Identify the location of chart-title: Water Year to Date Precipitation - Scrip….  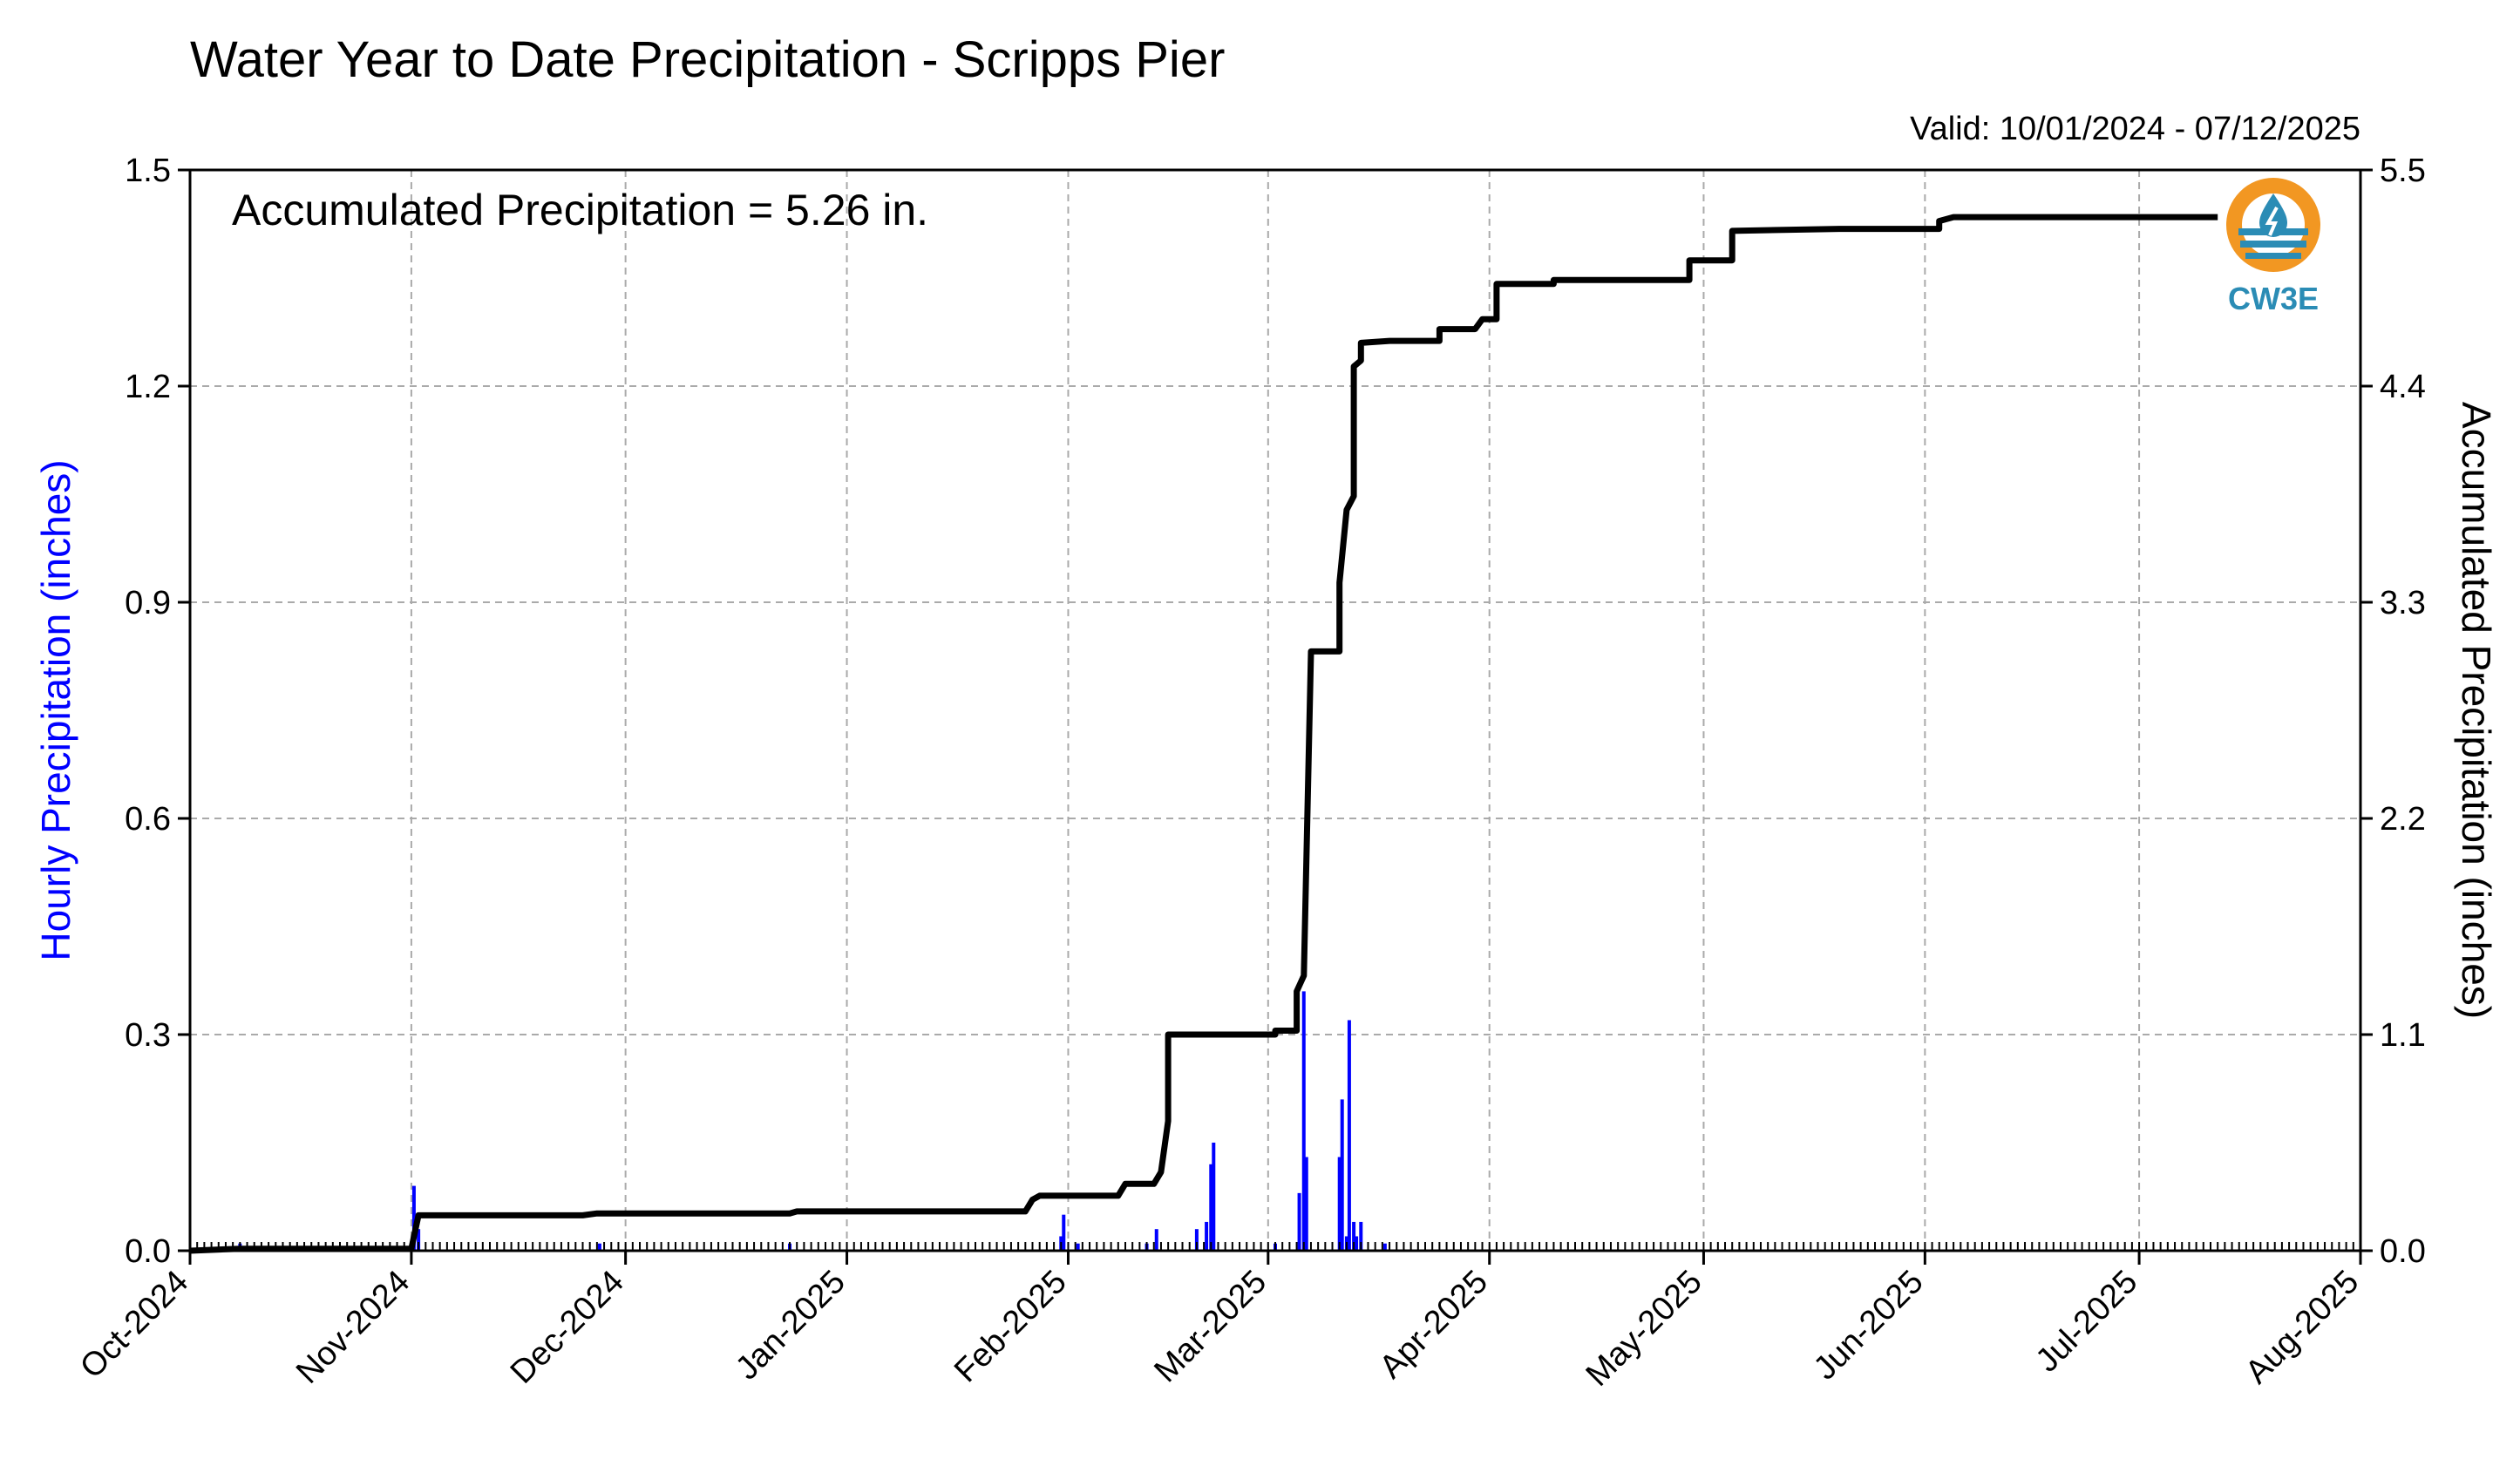
(707, 60).